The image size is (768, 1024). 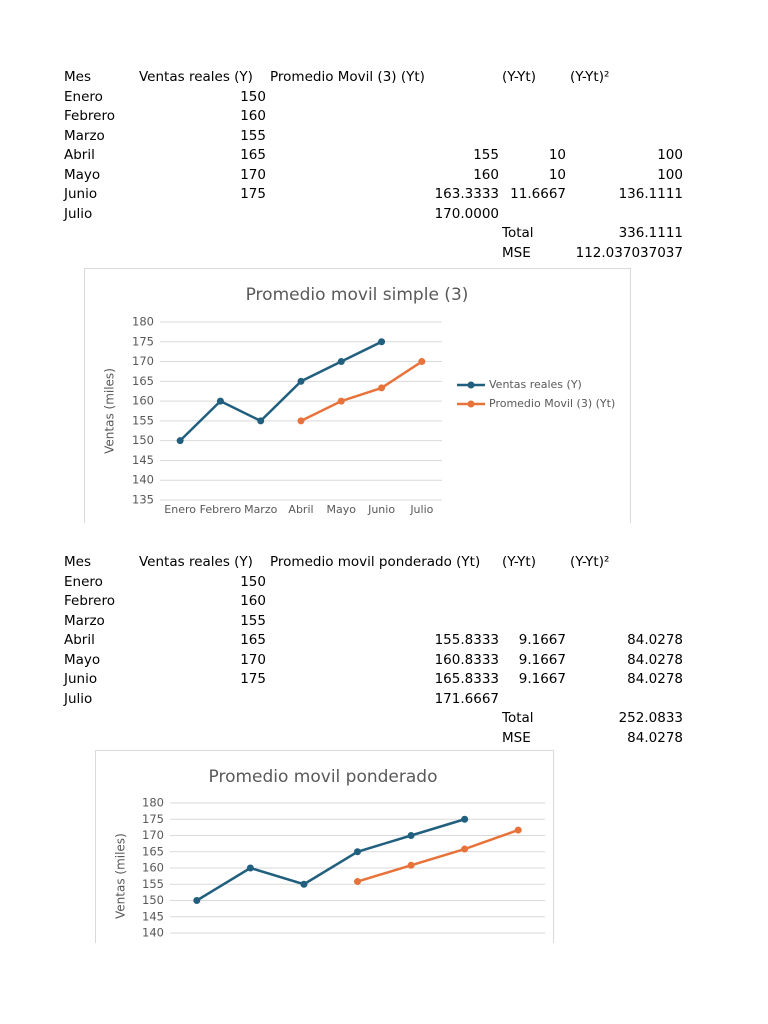 What do you see at coordinates (375, 562) in the screenshot?
I see `column-header: Promedio movil ponderado (Yt)` at bounding box center [375, 562].